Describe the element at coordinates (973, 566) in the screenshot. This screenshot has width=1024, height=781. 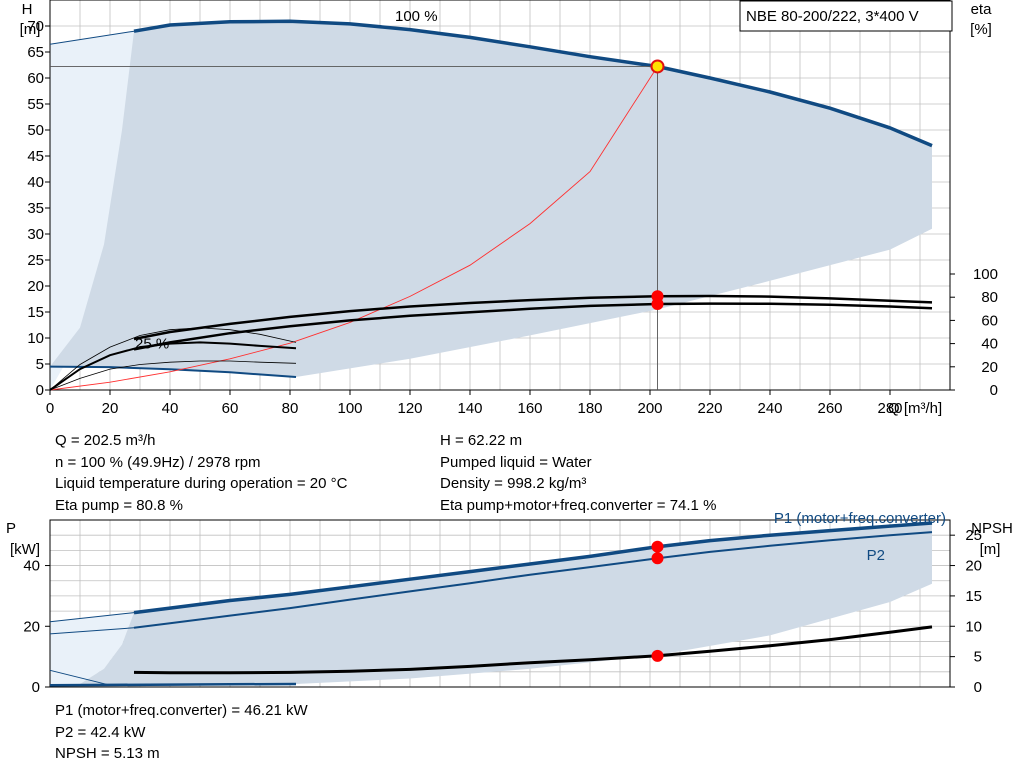
I see `npsh-tick-label: 20` at that location.